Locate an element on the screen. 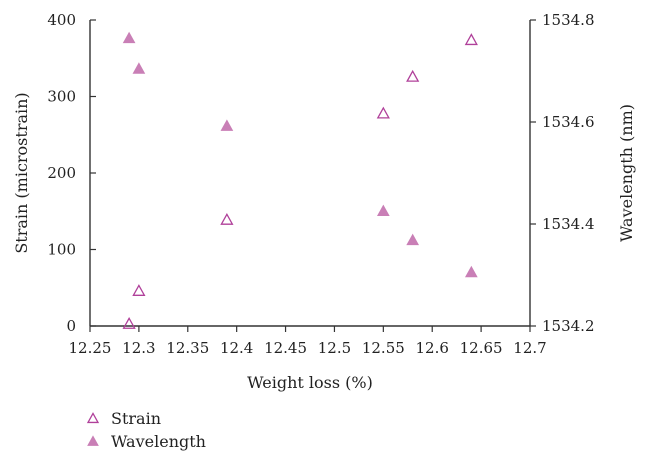 The height and width of the screenshot is (461, 645). left-y-axis-label: Strain (microstrain) is located at coordinates (21, 172).